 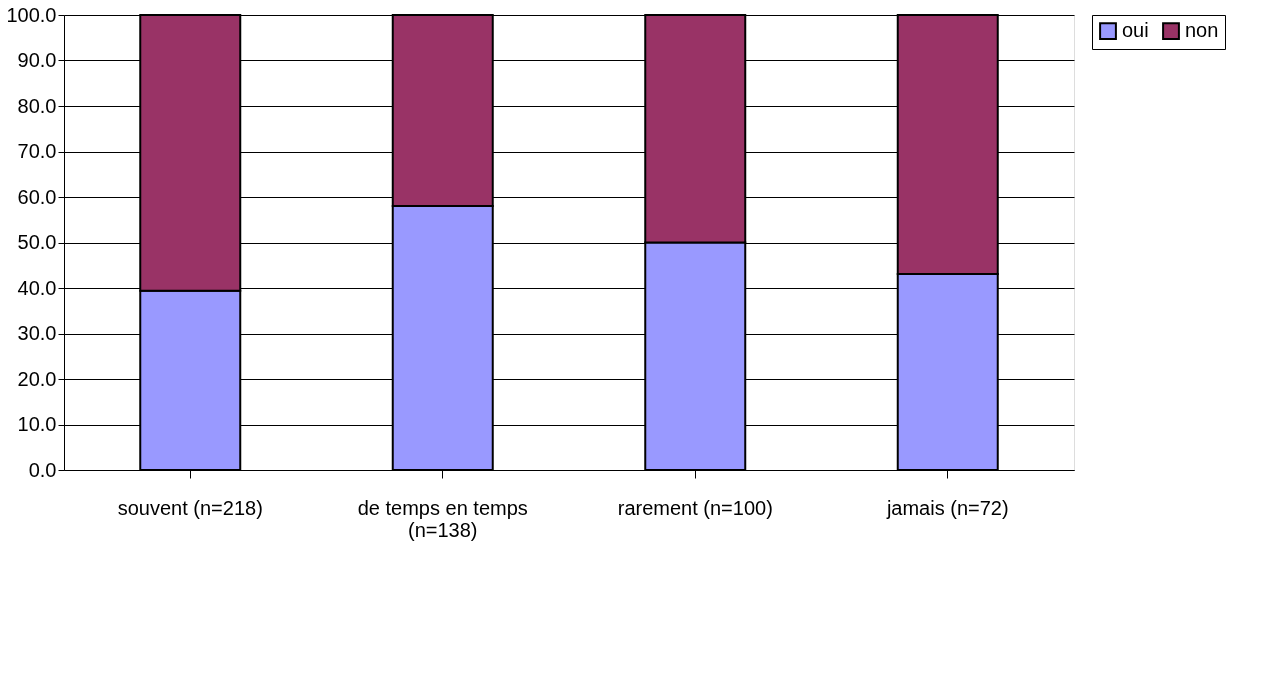 What do you see at coordinates (37, 287) in the screenshot?
I see `y-tick-label: 40.0` at bounding box center [37, 287].